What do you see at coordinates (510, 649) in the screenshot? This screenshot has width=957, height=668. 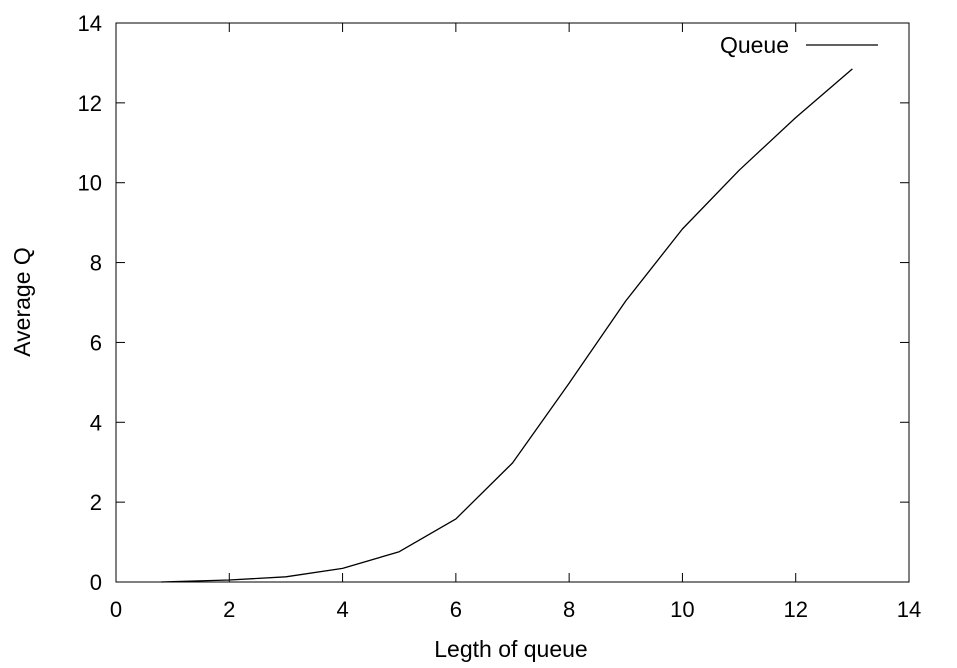 I see `x-axis-label: Legth of queue` at bounding box center [510, 649].